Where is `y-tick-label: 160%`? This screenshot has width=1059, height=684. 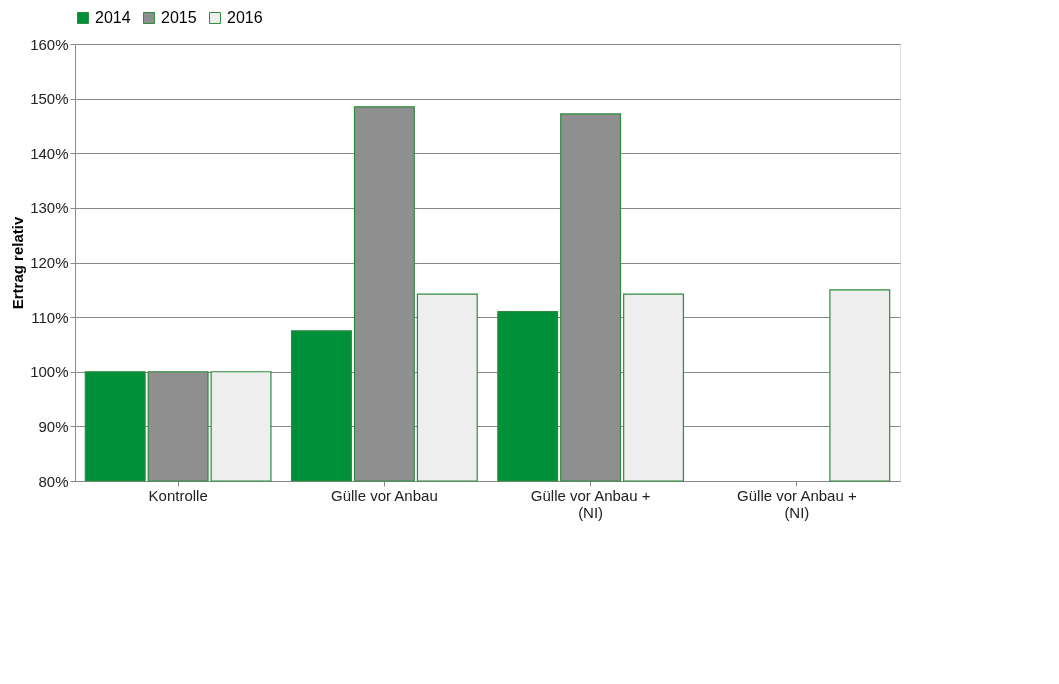 y-tick-label: 160% is located at coordinates (49, 44).